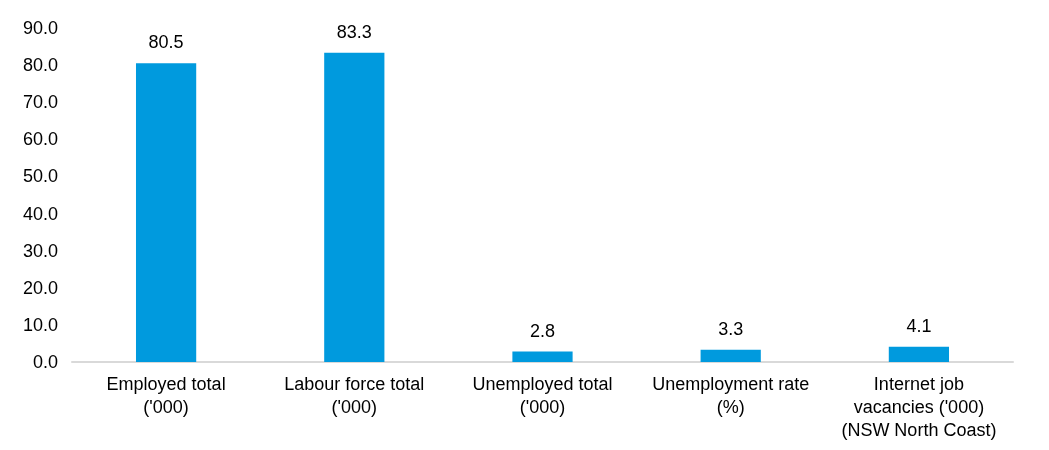  Describe the element at coordinates (919, 325) in the screenshot. I see `data-label: 4.1` at that location.